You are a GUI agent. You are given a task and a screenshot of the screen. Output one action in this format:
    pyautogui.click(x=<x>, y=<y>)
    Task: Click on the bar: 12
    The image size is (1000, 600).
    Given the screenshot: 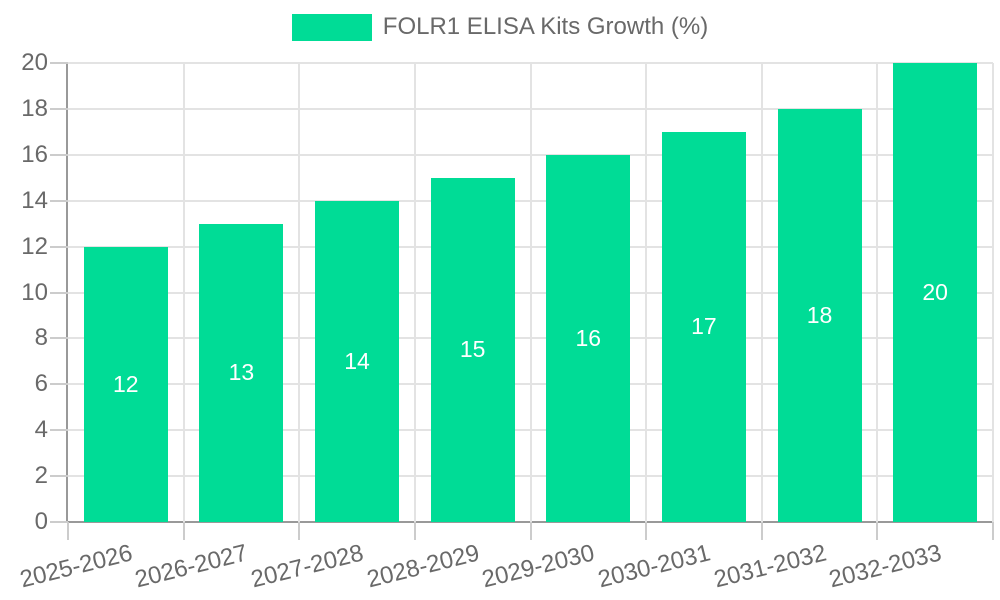 What is the action you would take?
    pyautogui.click(x=125, y=384)
    